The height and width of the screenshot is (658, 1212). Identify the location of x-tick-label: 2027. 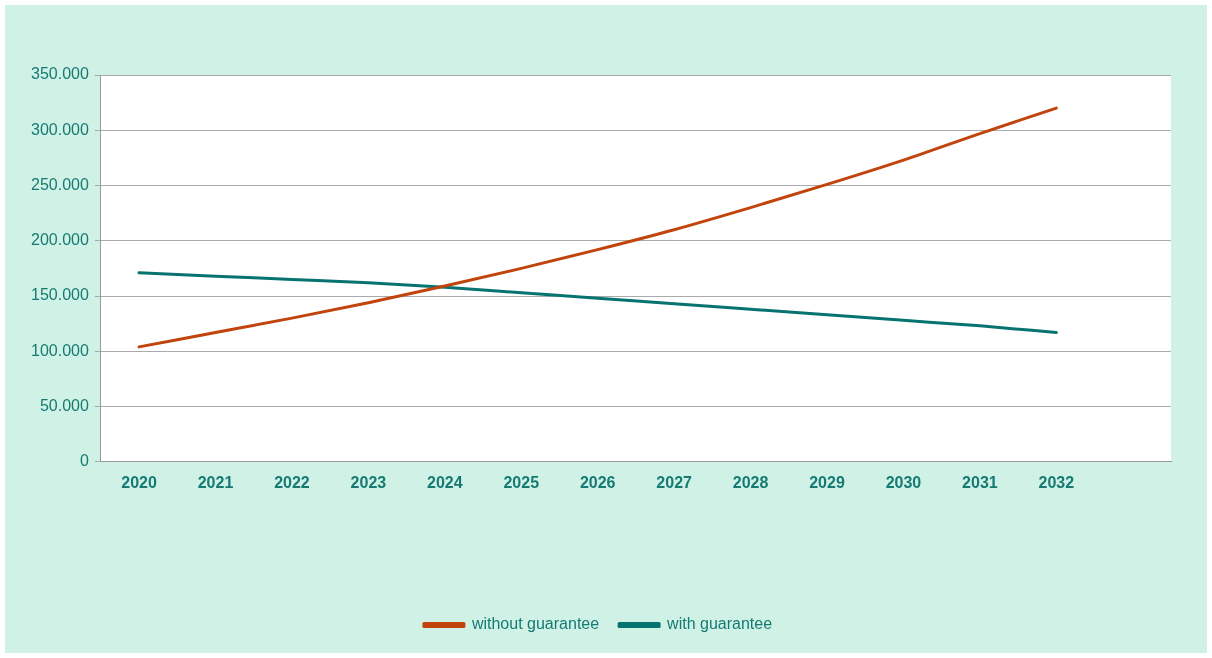
(674, 482).